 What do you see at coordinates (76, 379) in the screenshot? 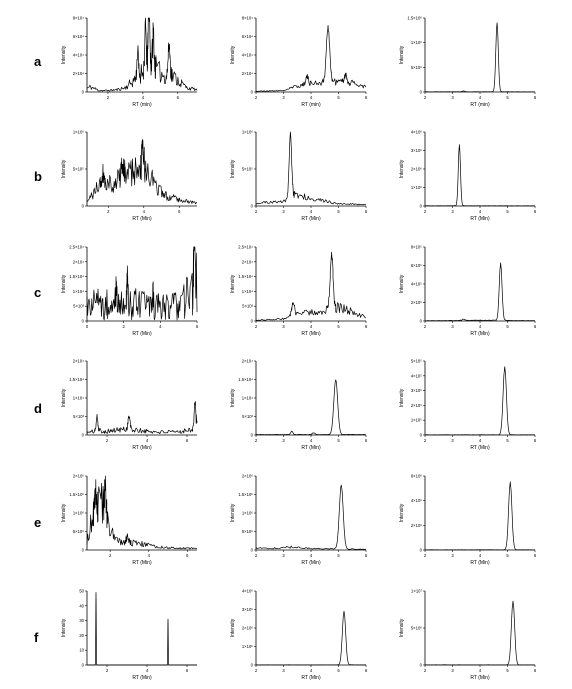
I see `y-tick-label: 1.5×10⁴` at bounding box center [76, 379].